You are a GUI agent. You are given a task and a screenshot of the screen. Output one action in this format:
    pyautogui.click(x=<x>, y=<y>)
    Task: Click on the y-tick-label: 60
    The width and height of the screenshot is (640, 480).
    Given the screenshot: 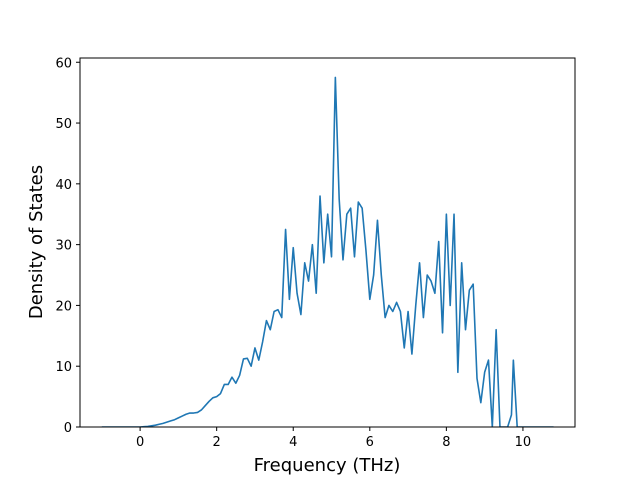 What is the action you would take?
    pyautogui.click(x=63, y=63)
    